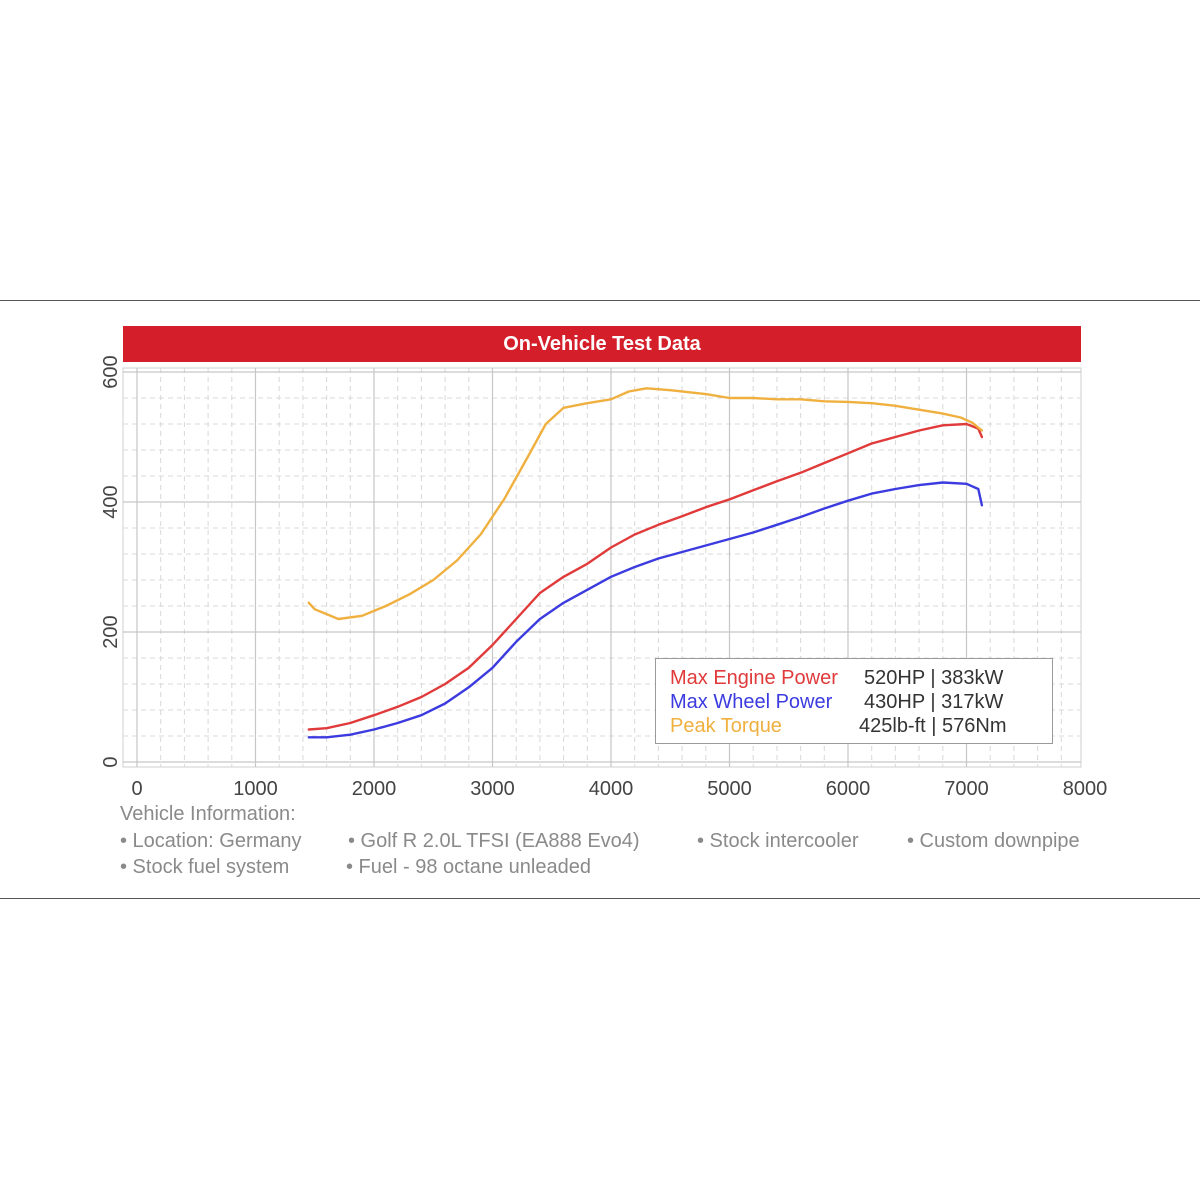 This screenshot has height=1200, width=1200. I want to click on legend-value-engine-power: 520HP | 383kW, so click(934, 678).